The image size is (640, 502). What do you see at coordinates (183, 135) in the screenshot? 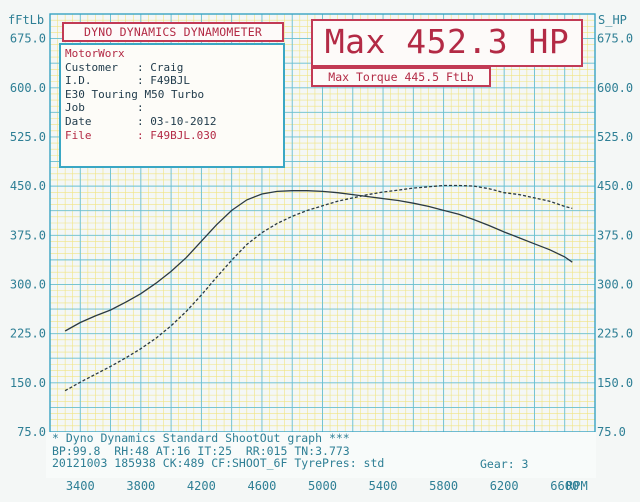
I see `file-value: F49BJL.030` at bounding box center [183, 135].